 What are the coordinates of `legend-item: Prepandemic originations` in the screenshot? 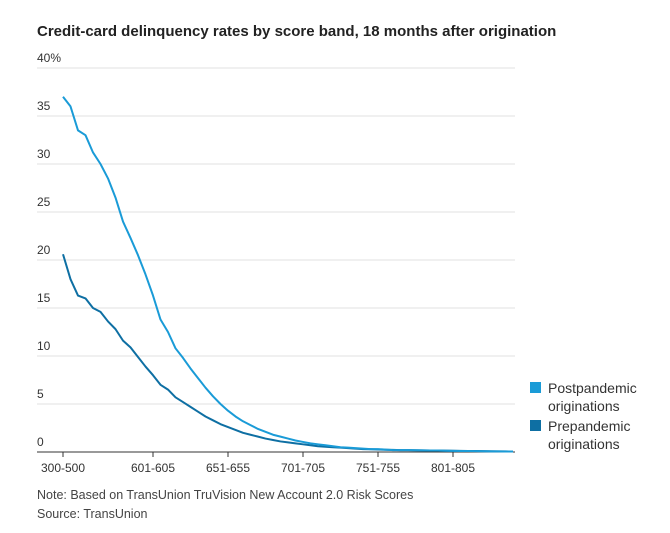 It's located at (594, 435).